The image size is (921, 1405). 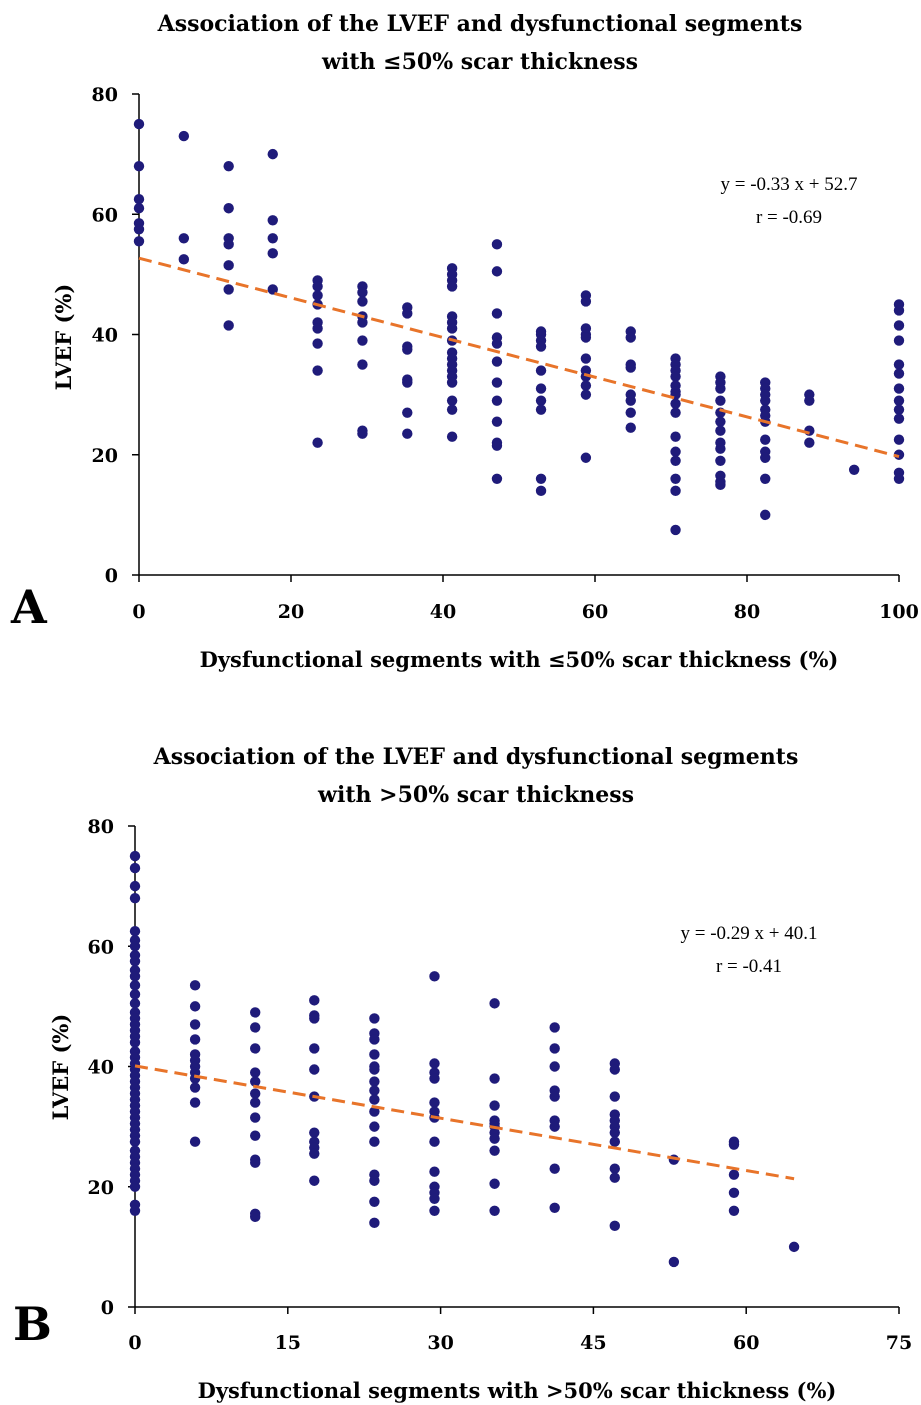 What do you see at coordinates (789, 217) in the screenshot?
I see `chart-a-r-value: r = -0.69` at bounding box center [789, 217].